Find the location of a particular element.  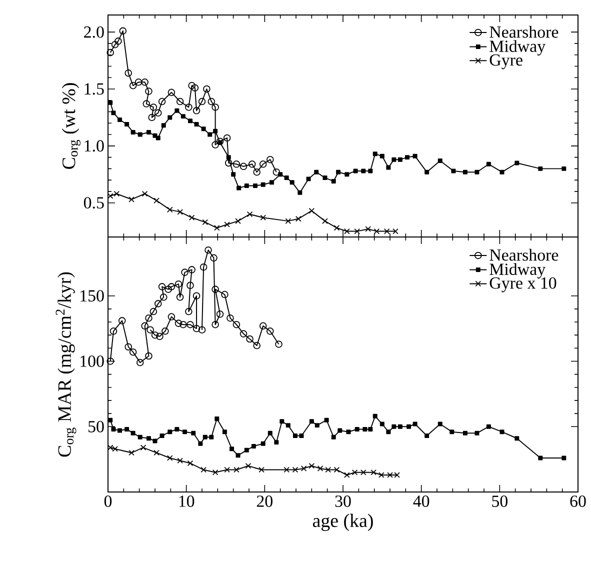

x-tick-label: 30 is located at coordinates (343, 501).